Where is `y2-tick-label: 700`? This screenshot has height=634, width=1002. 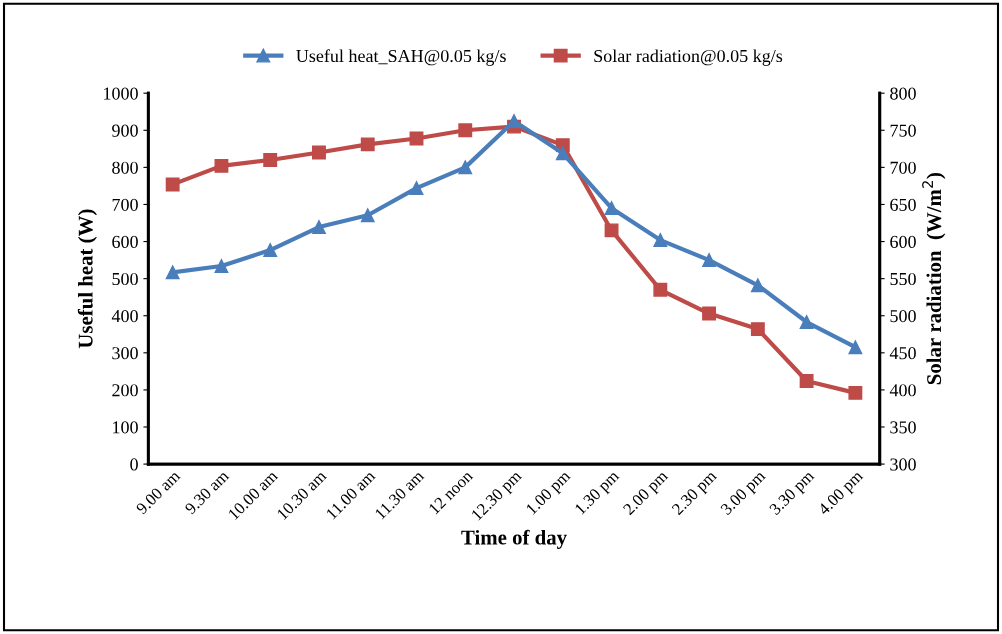 y2-tick-label: 700 is located at coordinates (903, 167).